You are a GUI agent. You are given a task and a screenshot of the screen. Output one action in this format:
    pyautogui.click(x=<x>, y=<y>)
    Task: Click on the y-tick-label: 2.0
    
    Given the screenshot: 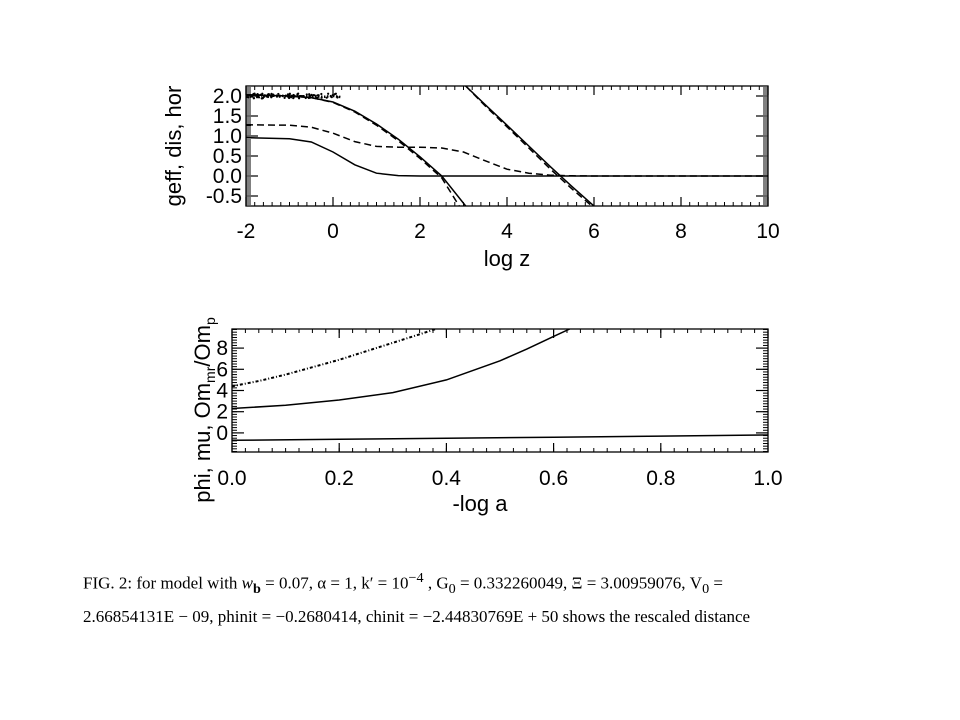 What is the action you would take?
    pyautogui.click(x=227, y=96)
    